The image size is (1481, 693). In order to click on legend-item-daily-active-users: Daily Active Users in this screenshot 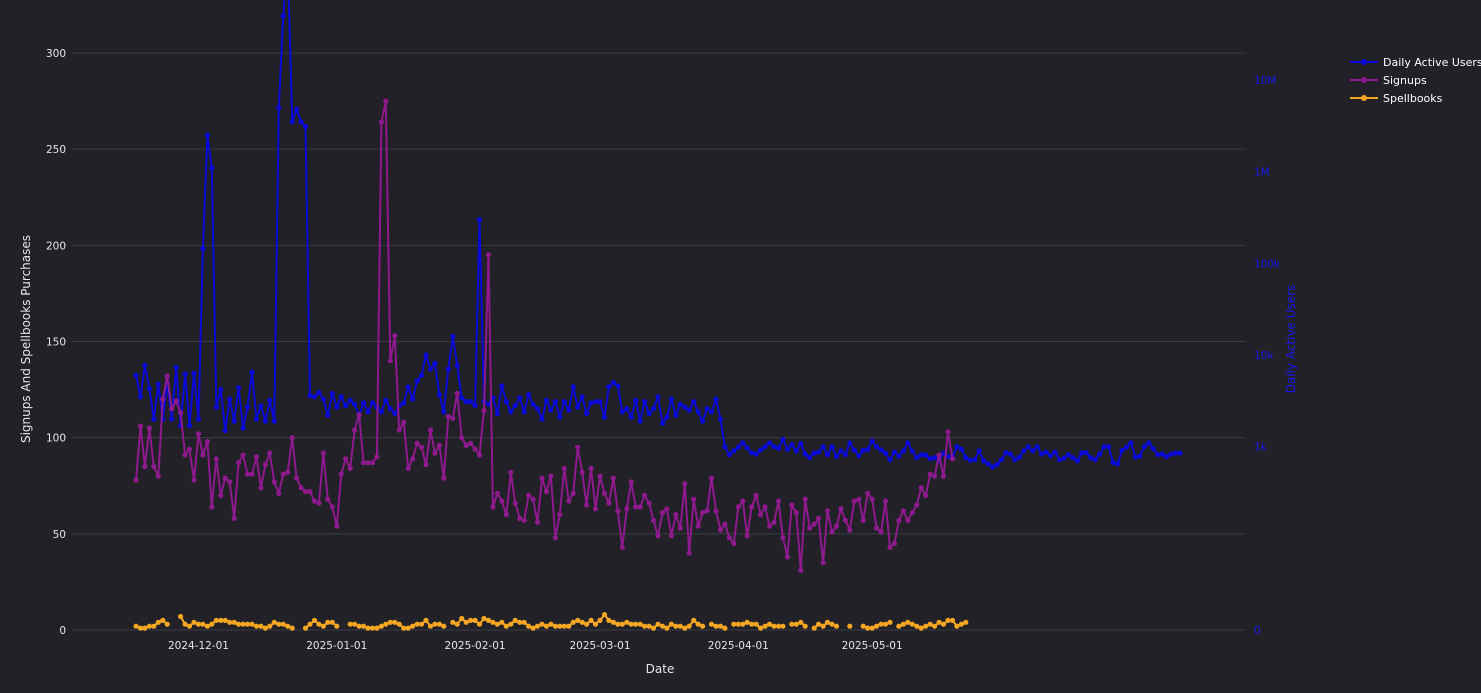, I will do `click(1415, 62)`.